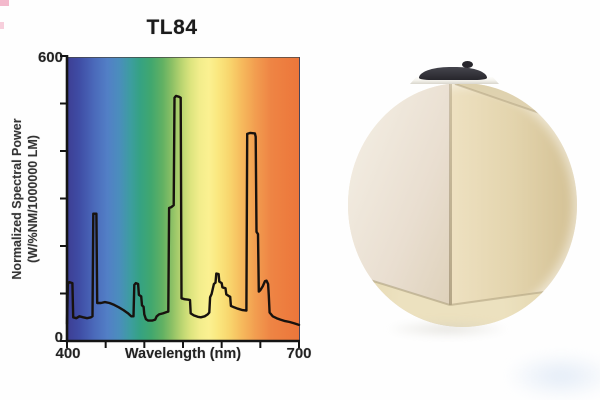 This screenshot has width=600, height=400. Describe the element at coordinates (447, 329) in the screenshot. I see `booth-drop-shadow` at that location.